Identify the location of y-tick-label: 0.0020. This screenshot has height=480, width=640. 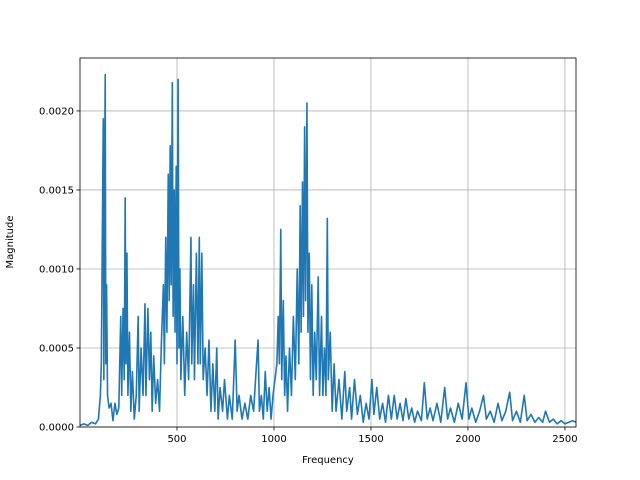
(56, 111).